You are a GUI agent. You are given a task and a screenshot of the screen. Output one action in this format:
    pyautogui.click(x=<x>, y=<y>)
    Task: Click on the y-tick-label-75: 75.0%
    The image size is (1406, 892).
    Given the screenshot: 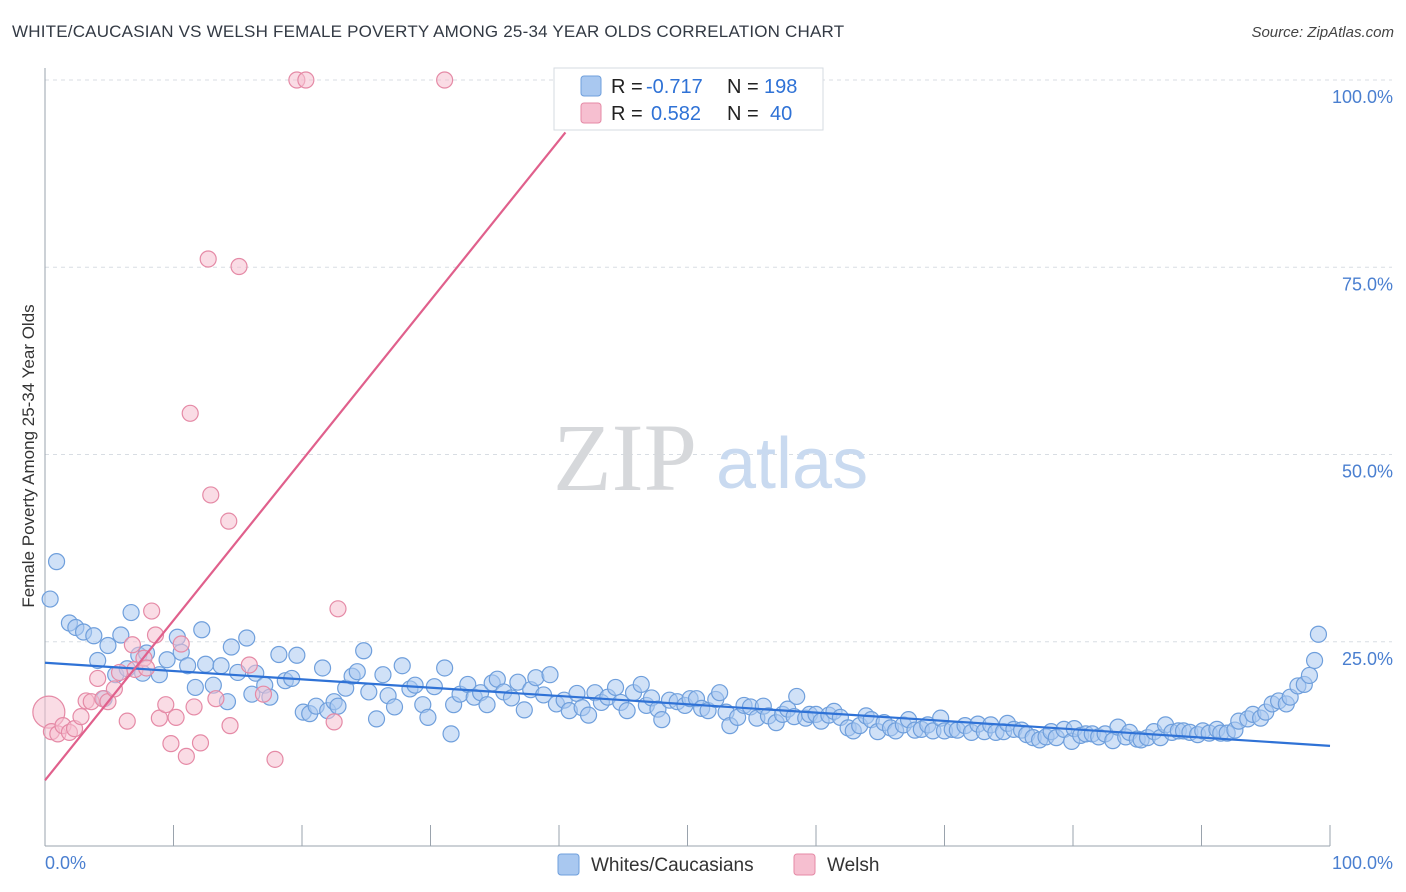 What is the action you would take?
    pyautogui.click(x=1367, y=284)
    